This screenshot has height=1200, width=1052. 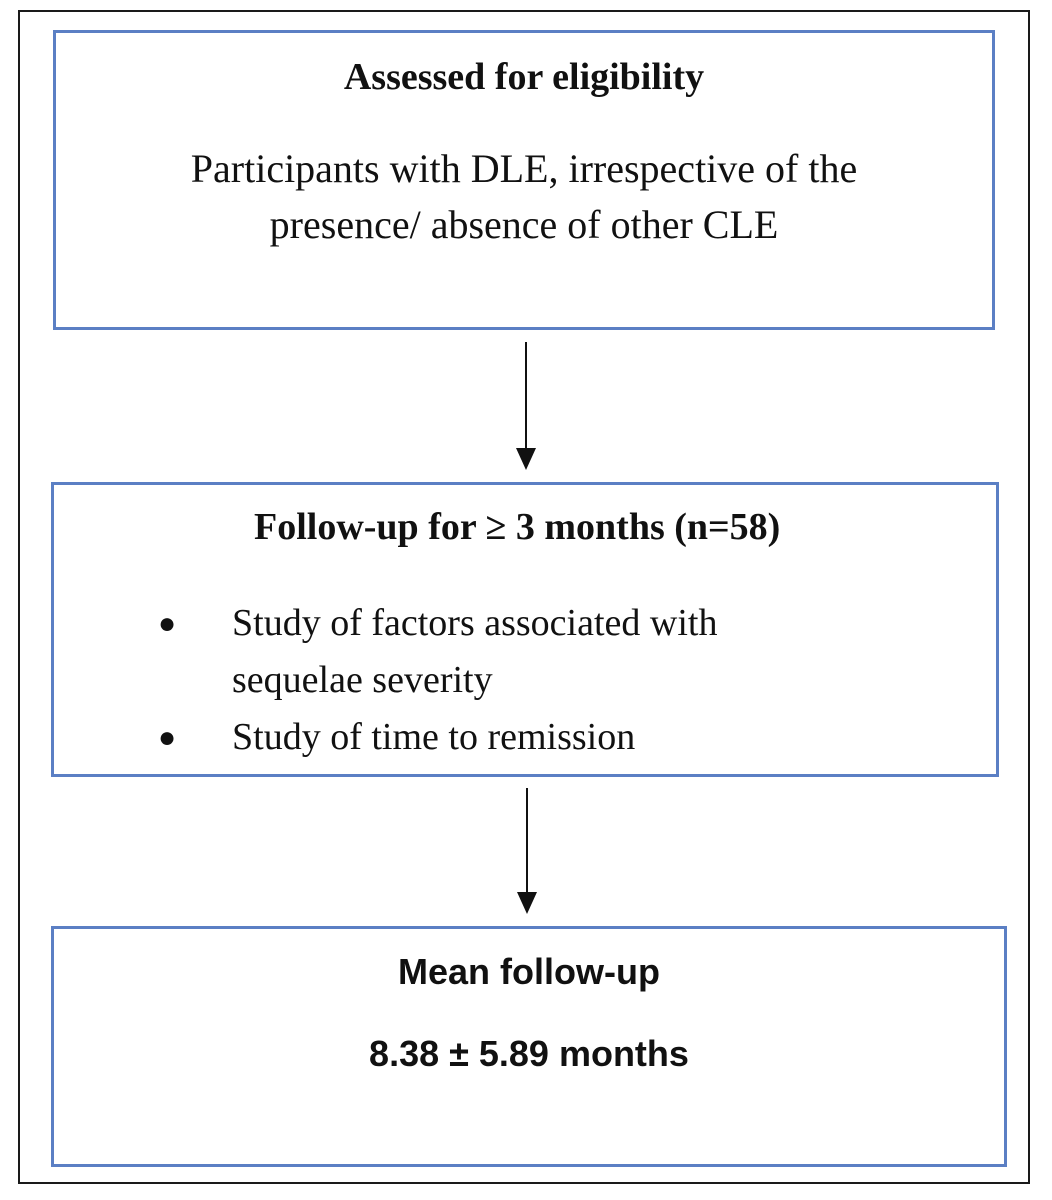 I want to click on eligibility-title: Assessed for eligibility, so click(x=524, y=77).